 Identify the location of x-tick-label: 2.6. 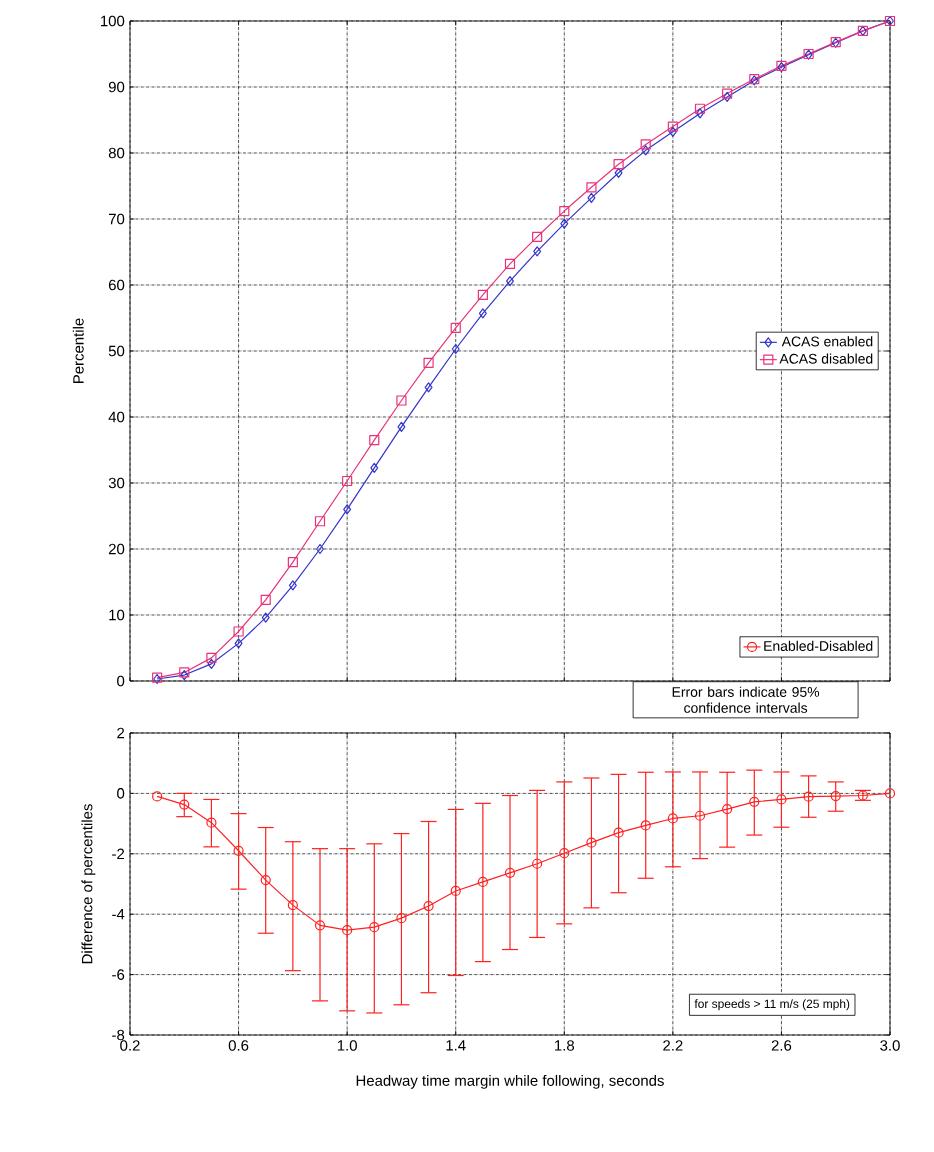
(781, 1045).